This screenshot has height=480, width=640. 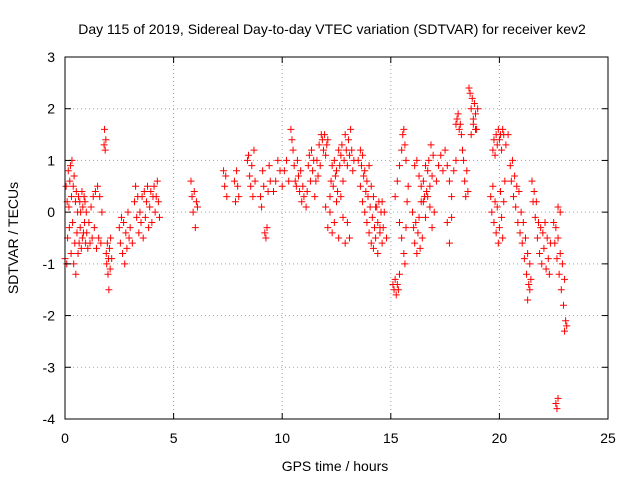 I want to click on x-axis-label: GPS time / hours, so click(x=335, y=466).